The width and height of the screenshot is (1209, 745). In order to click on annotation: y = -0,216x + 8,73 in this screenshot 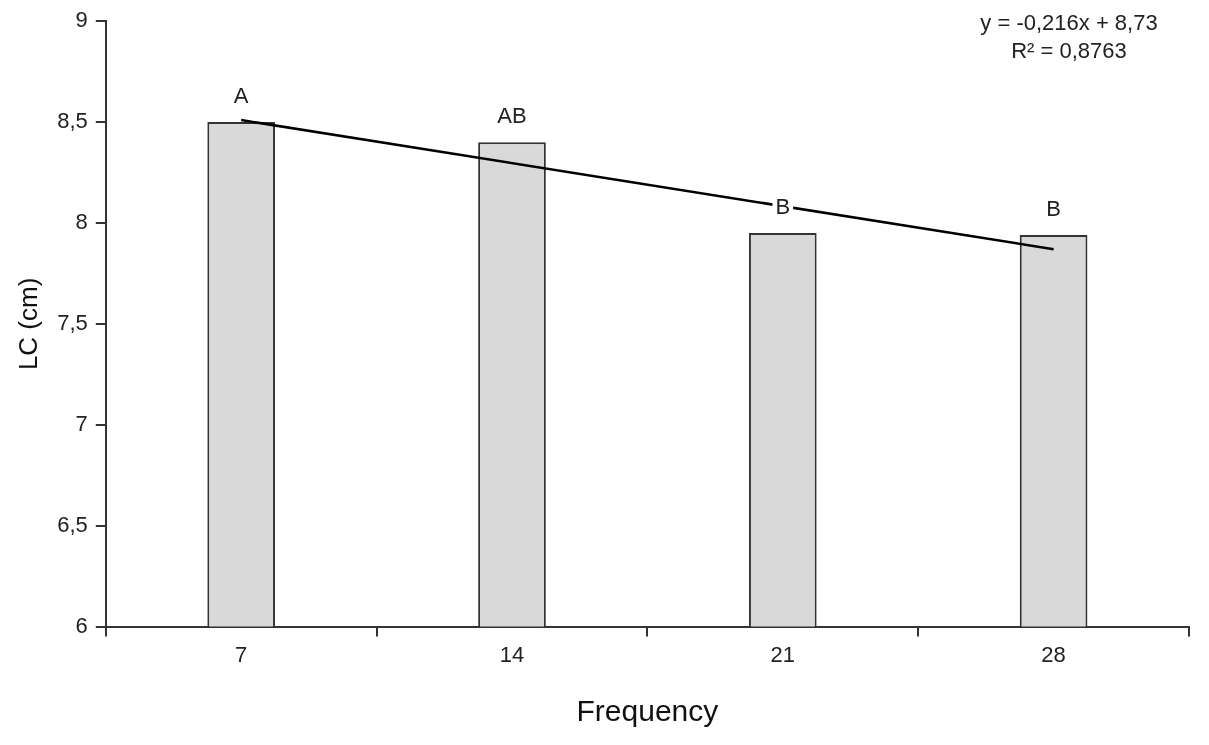, I will do `click(1069, 23)`.